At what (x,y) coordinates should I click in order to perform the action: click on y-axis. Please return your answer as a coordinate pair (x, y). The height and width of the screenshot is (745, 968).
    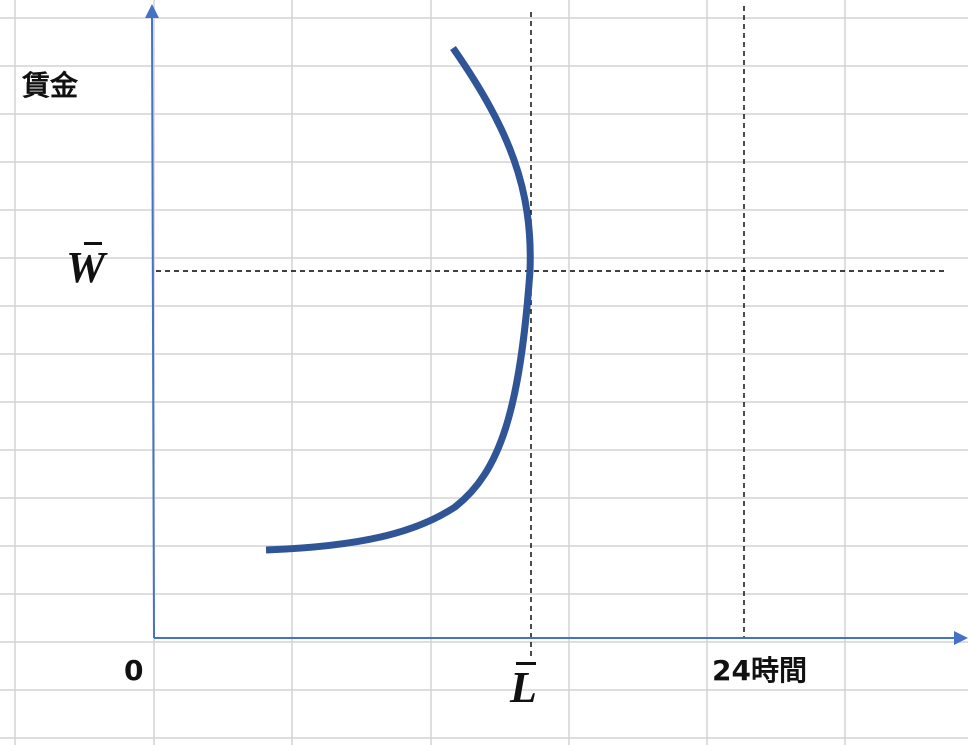
    Looking at the image, I should click on (153, 327).